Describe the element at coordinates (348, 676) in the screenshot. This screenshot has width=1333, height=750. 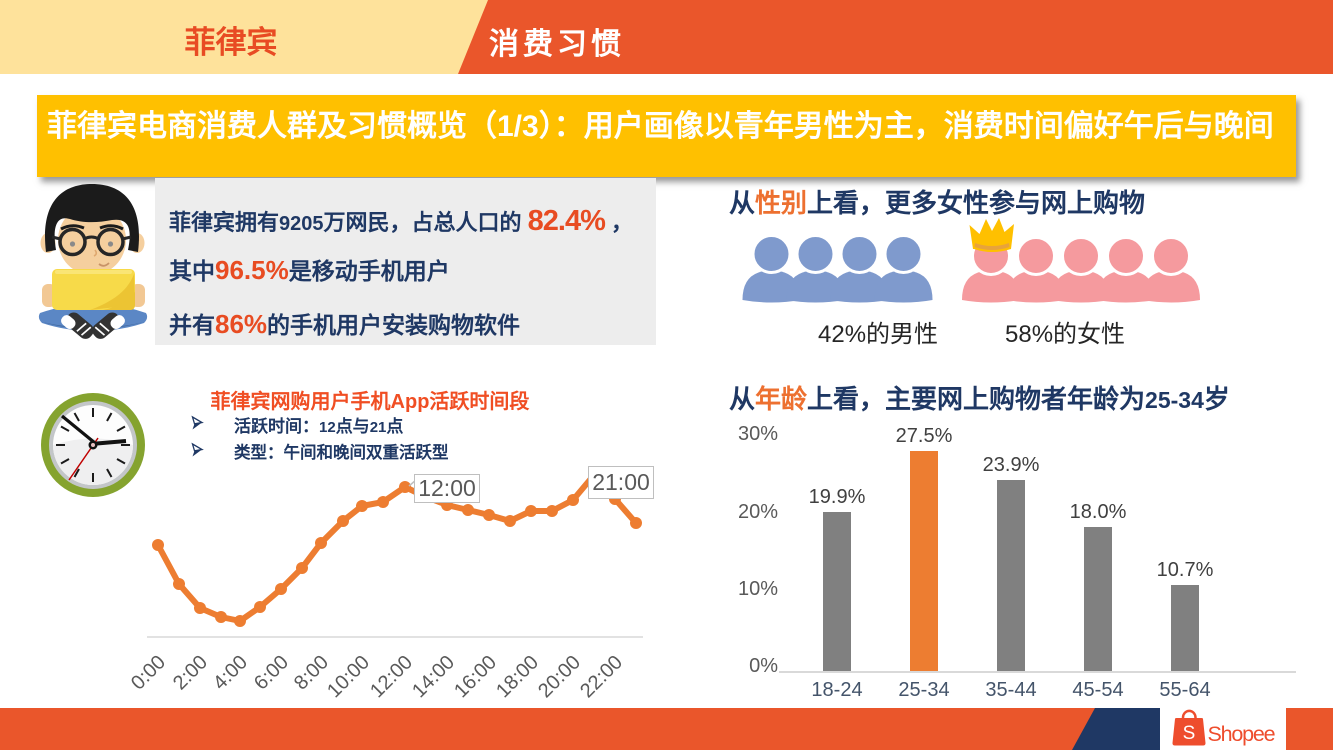
I see `svg-text: 10:00` at that location.